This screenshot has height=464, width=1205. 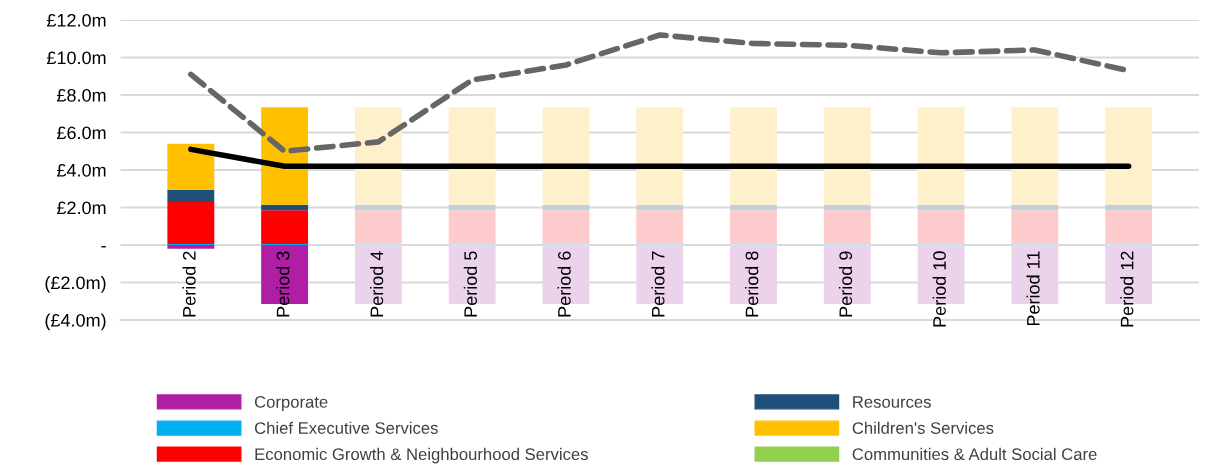 I want to click on y-tick-label: £2.0m, so click(x=81, y=208).